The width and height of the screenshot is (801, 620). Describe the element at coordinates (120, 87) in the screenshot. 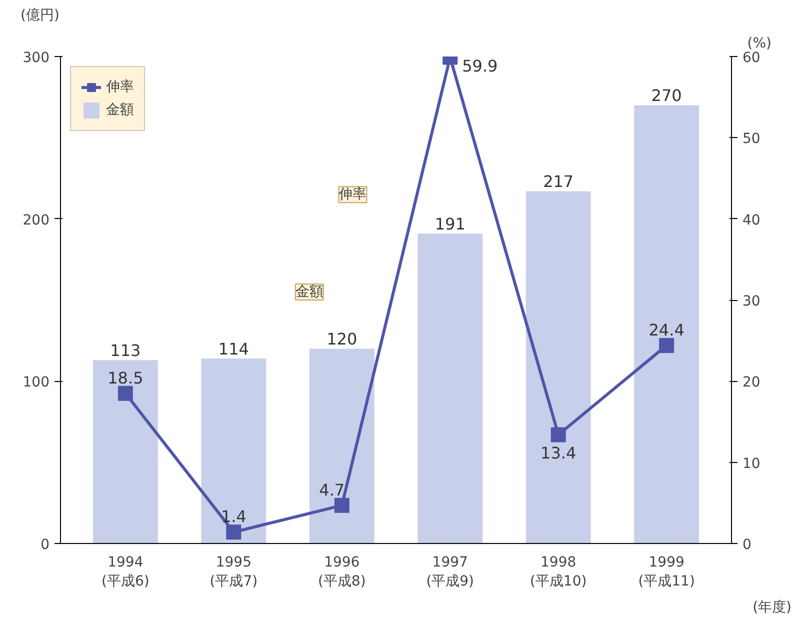

I see `legend-label: 伸率` at that location.